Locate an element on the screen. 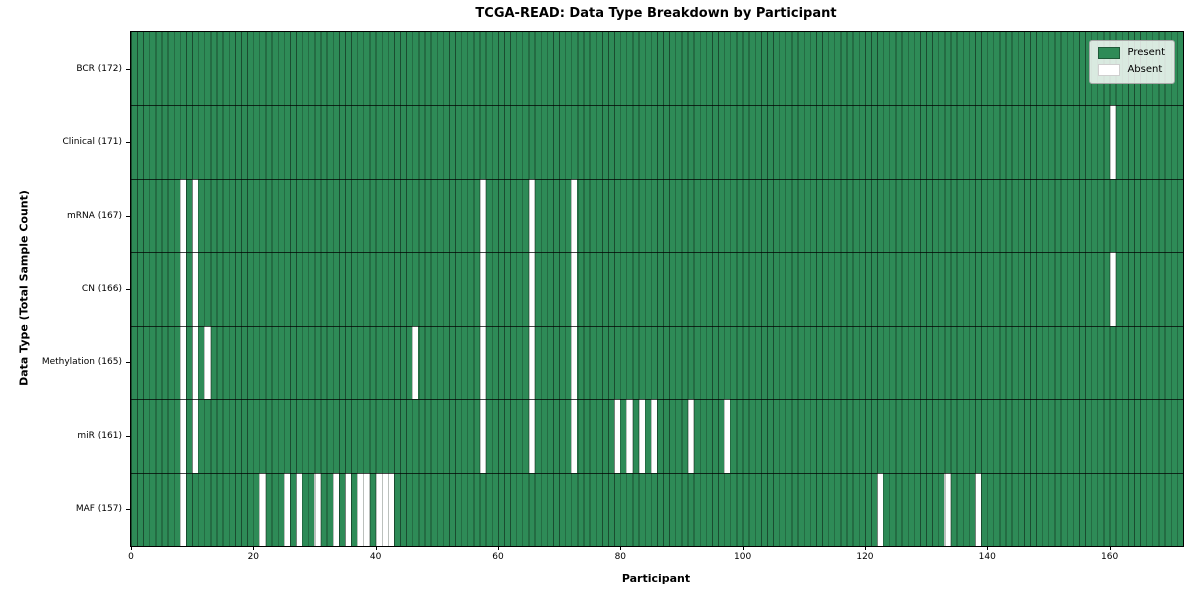  x-tick-label: 80 is located at coordinates (620, 557).